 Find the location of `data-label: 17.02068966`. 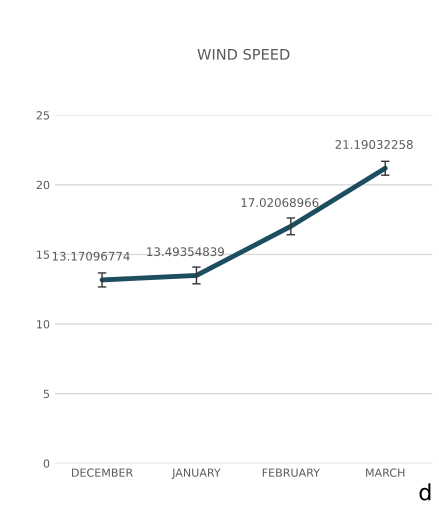

data-label: 17.02068966 is located at coordinates (280, 203).